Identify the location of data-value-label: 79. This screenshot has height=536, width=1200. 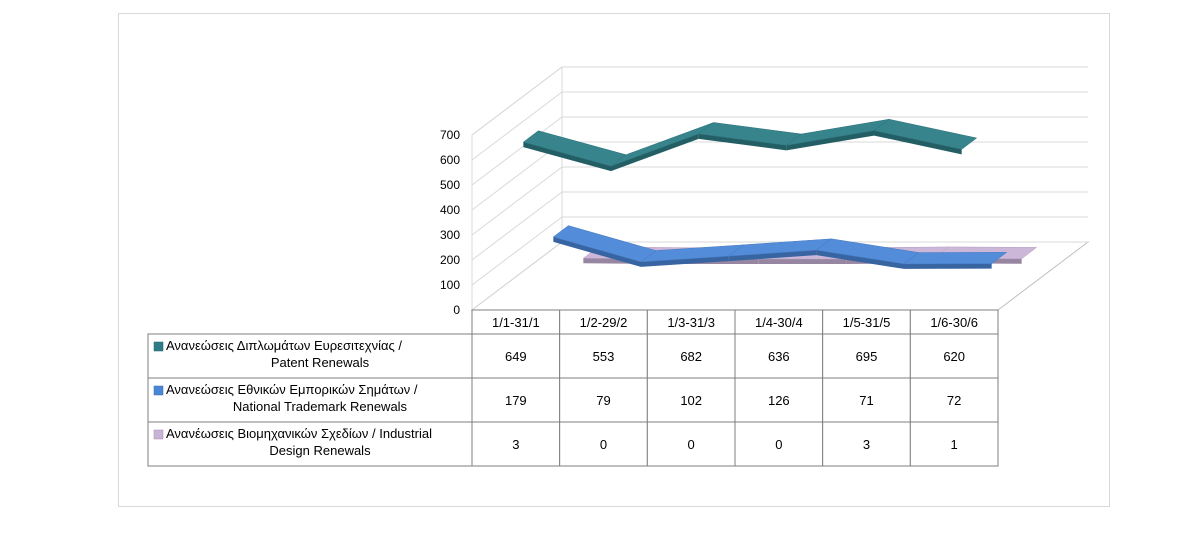
(603, 400).